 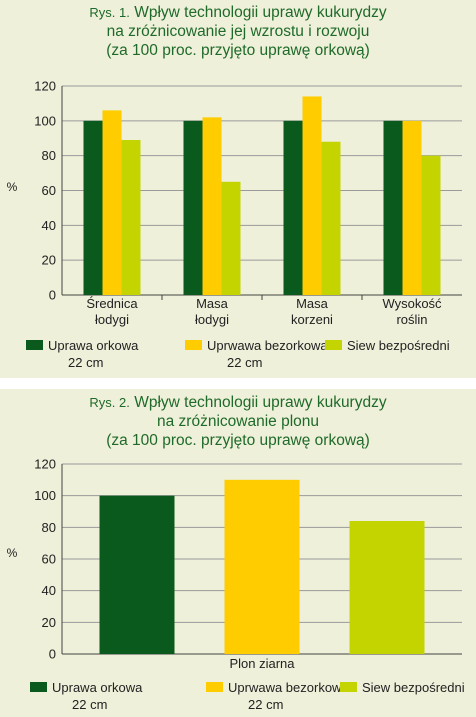 What do you see at coordinates (109, 402) in the screenshot?
I see `figure-number: Rys. 2.` at bounding box center [109, 402].